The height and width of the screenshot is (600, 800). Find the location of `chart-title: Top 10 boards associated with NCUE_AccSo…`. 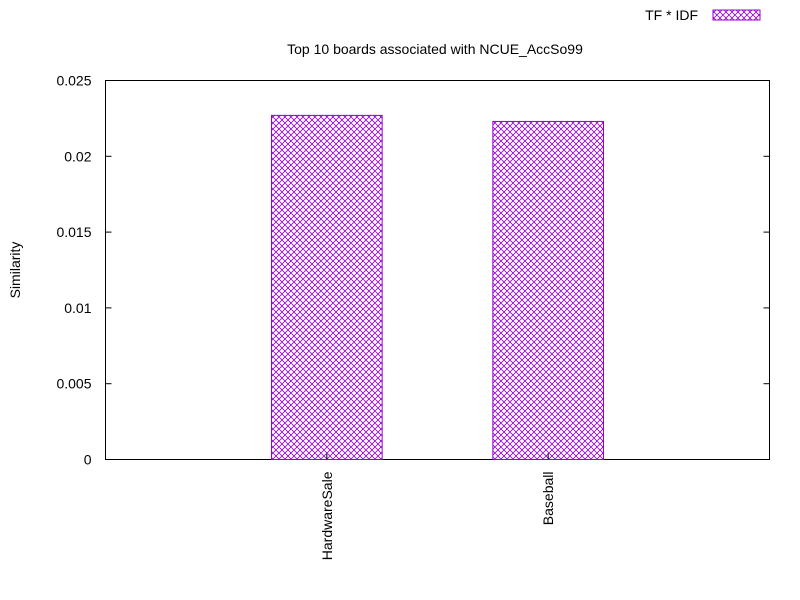

chart-title: Top 10 boards associated with NCUE_AccSo… is located at coordinates (435, 49).